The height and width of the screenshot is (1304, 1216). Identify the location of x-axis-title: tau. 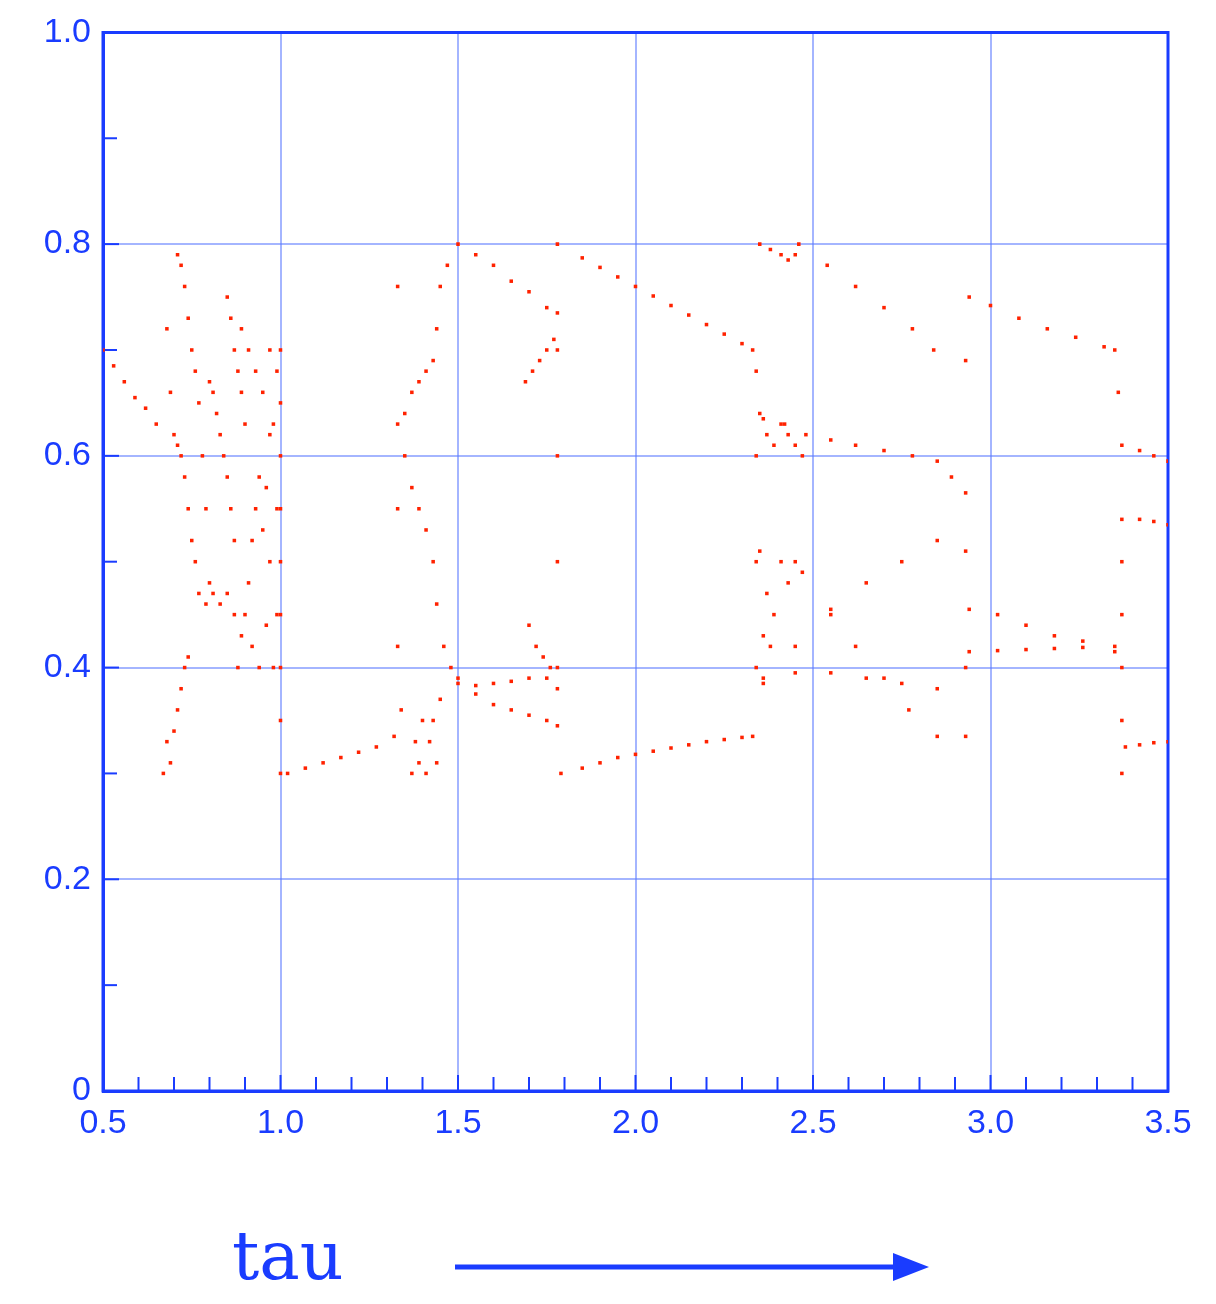
(288, 1255).